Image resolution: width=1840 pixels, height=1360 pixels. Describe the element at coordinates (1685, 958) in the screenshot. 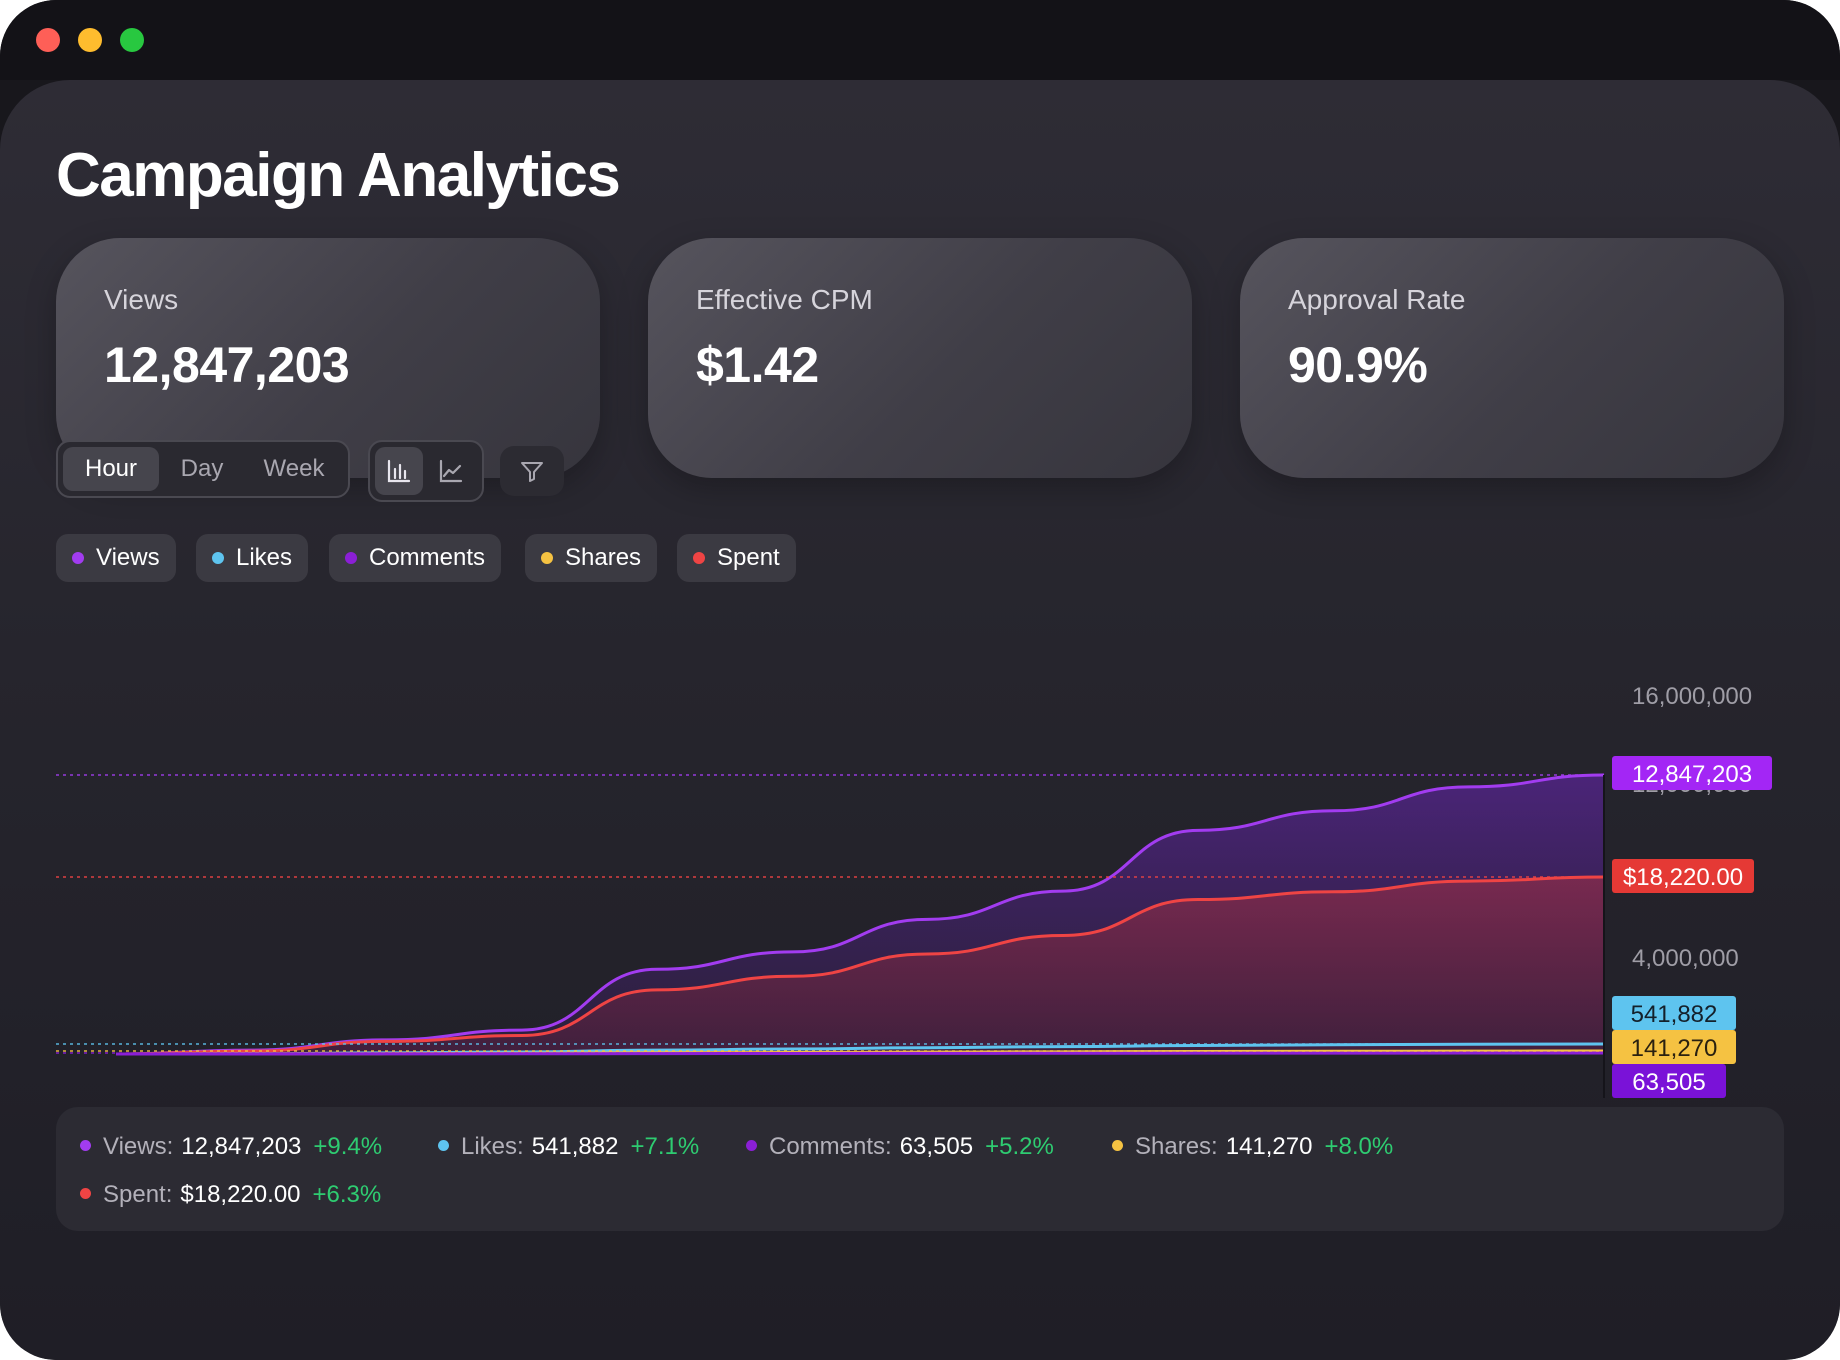

I see `y-tick-label: 4,000,000` at that location.